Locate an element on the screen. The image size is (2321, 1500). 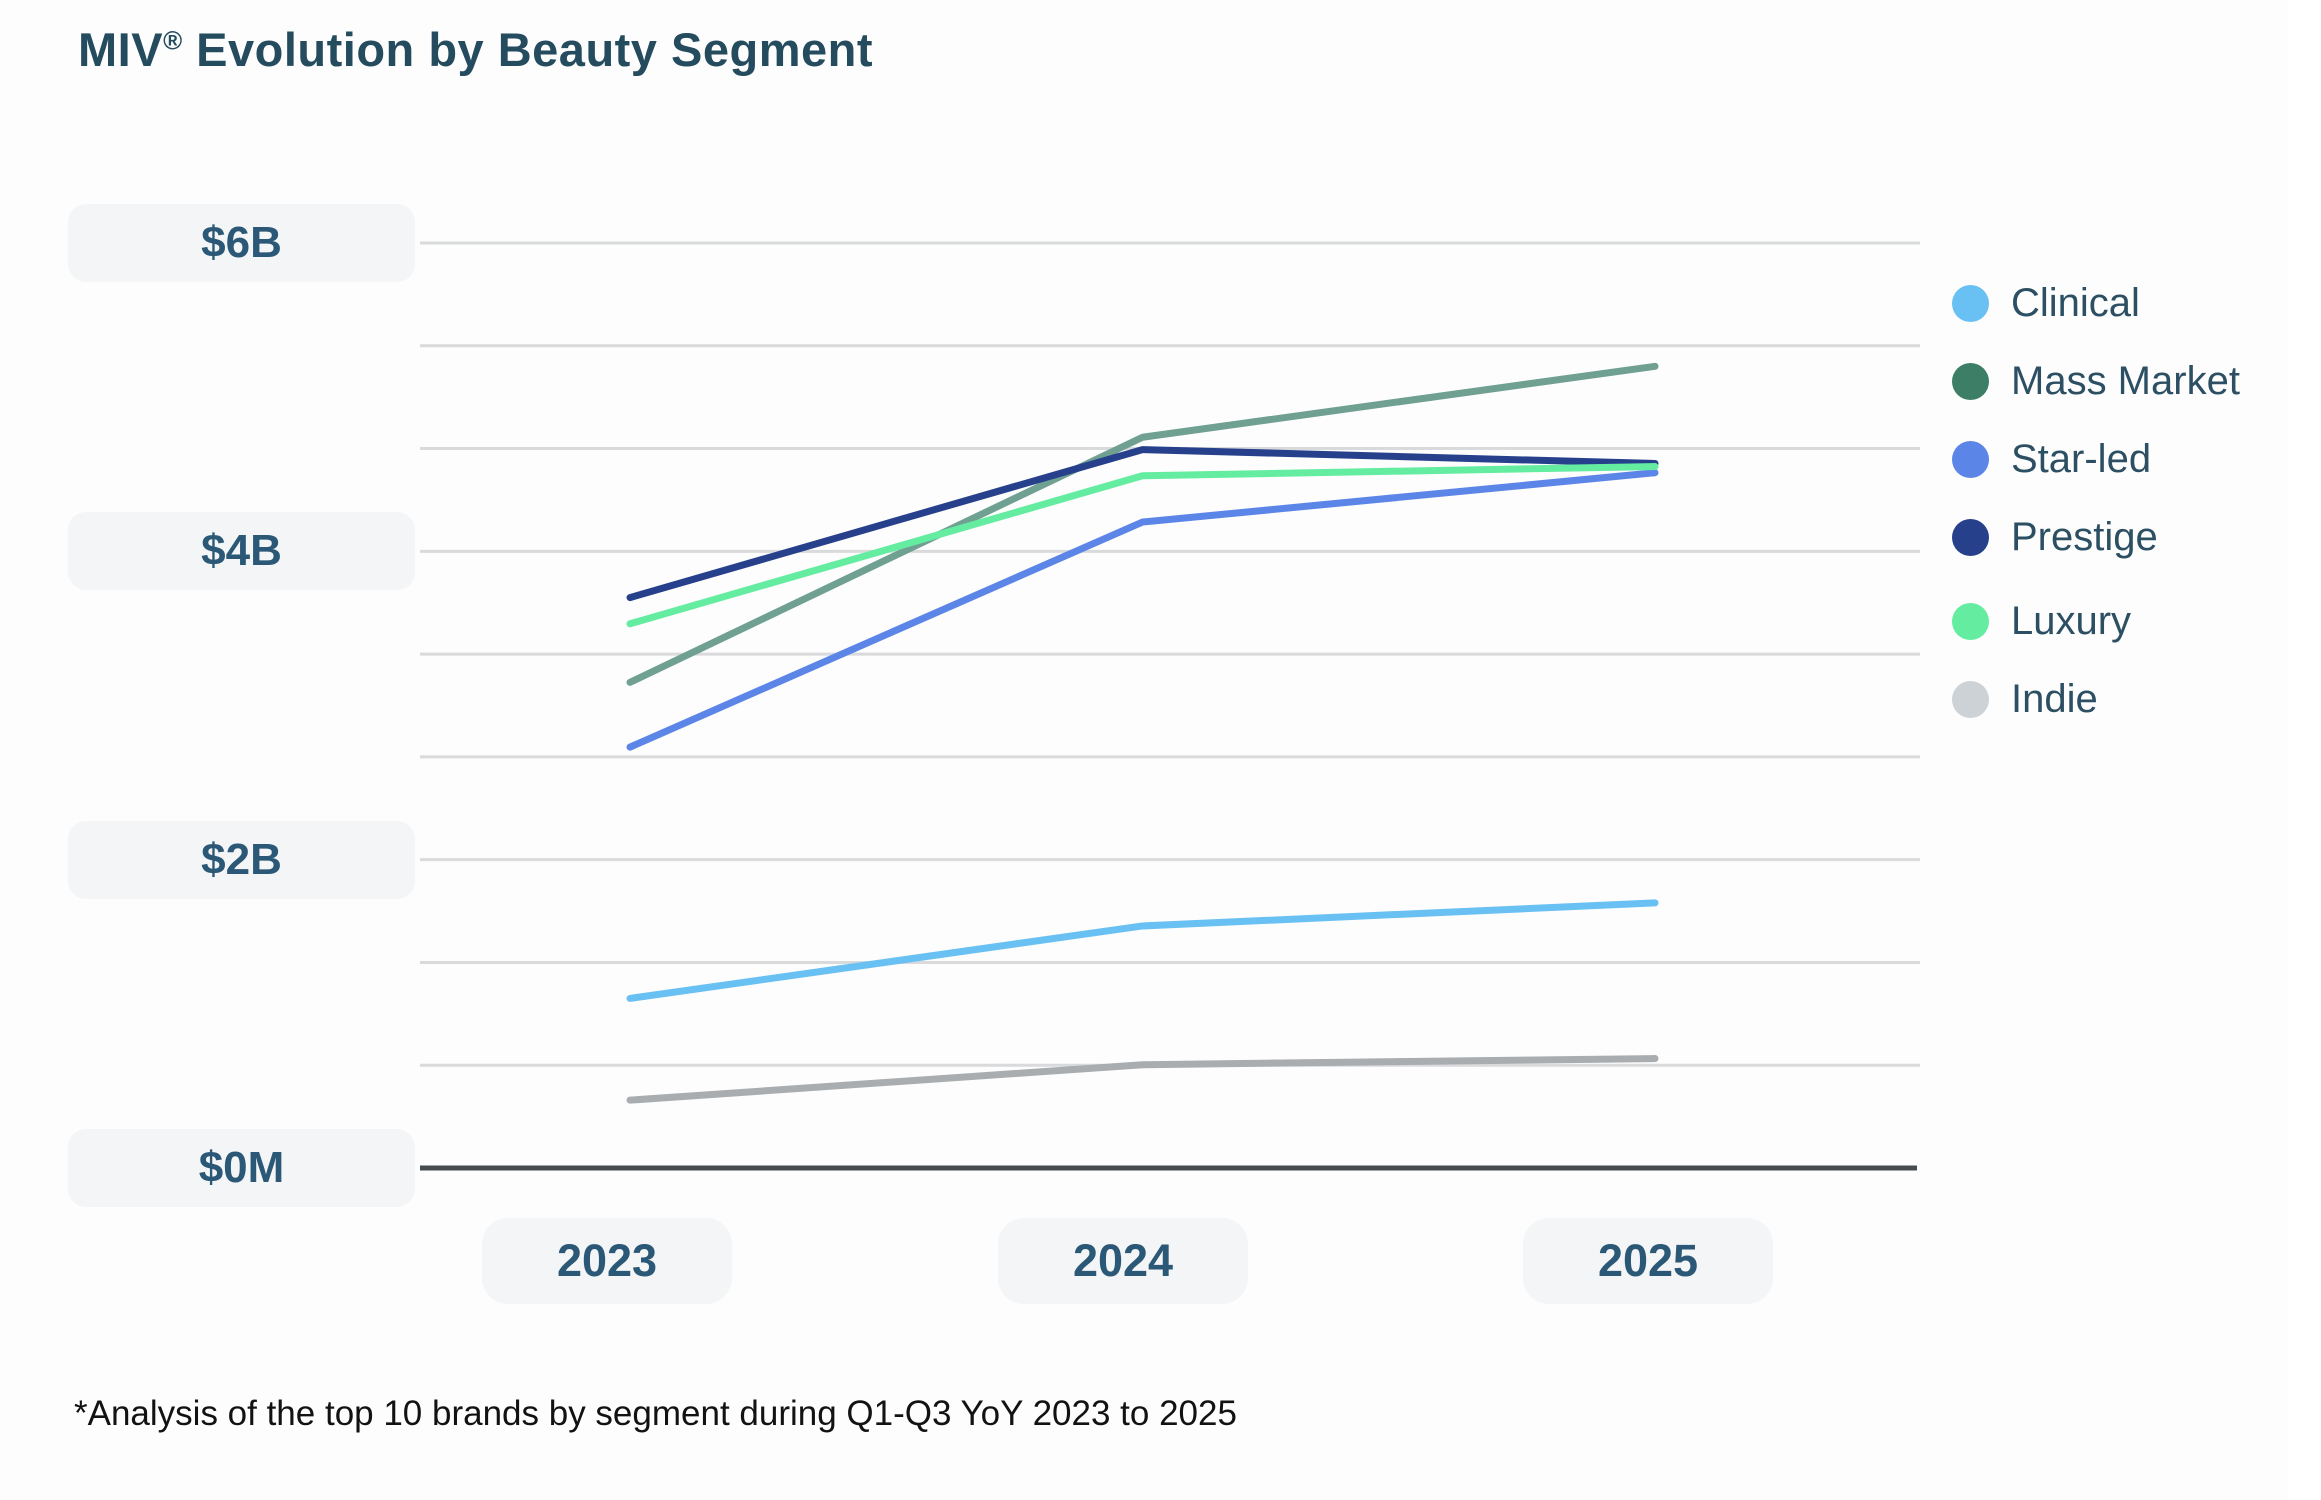
series-line-indie is located at coordinates (1142, 1079).